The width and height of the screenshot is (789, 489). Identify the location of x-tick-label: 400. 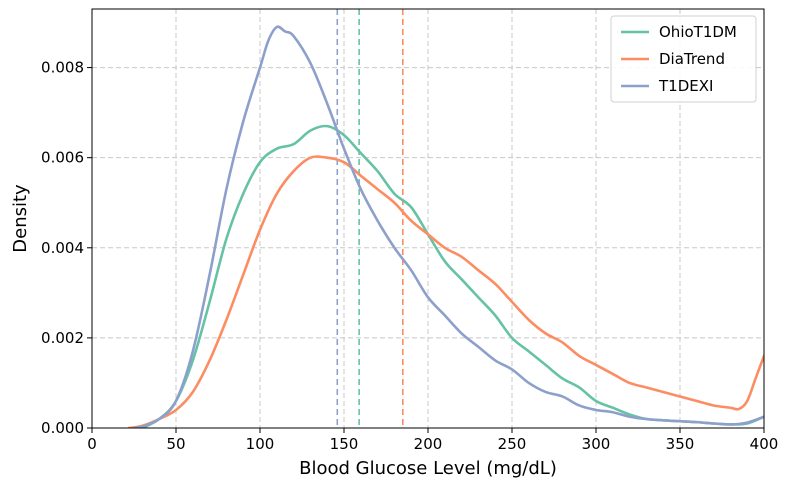
(764, 444).